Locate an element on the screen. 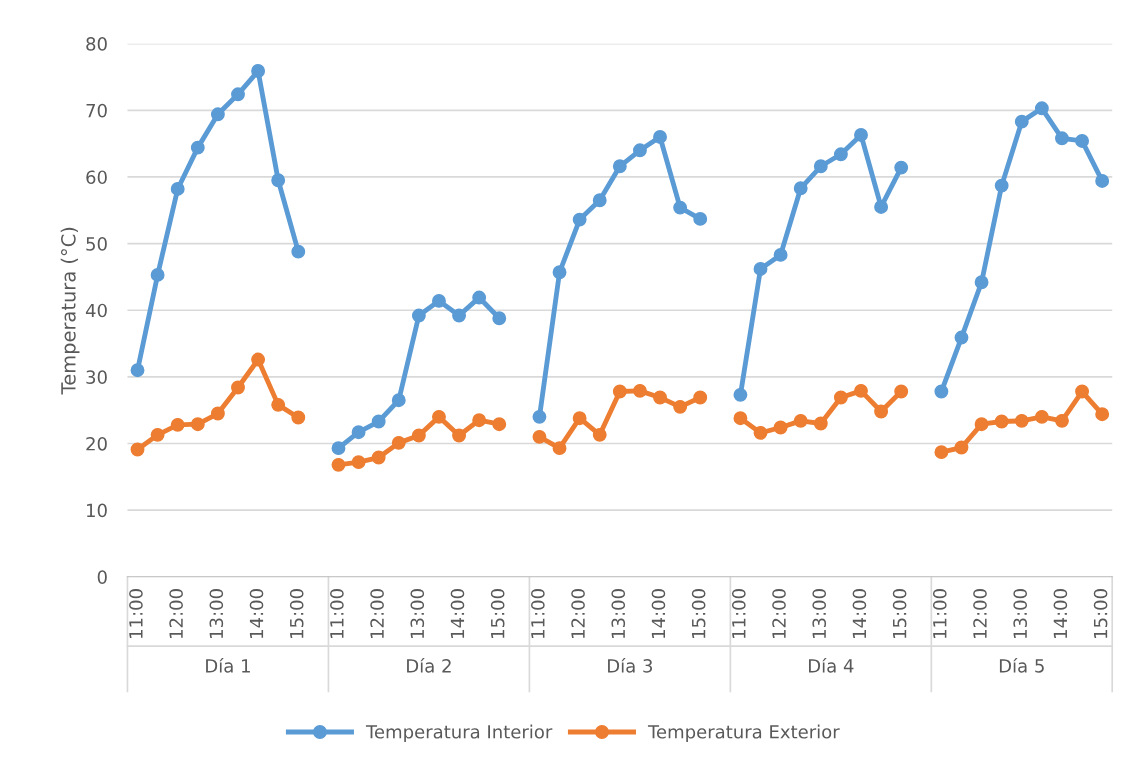 Image resolution: width=1128 pixels, height=766 pixels. y-tick-label: 20 is located at coordinates (96, 443).